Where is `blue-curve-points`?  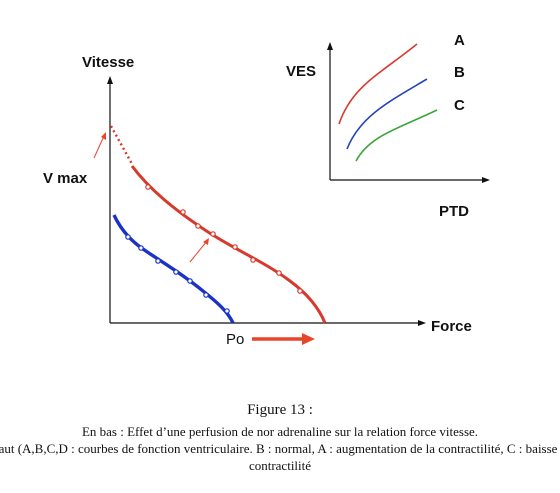 blue-curve-points is located at coordinates (177, 274).